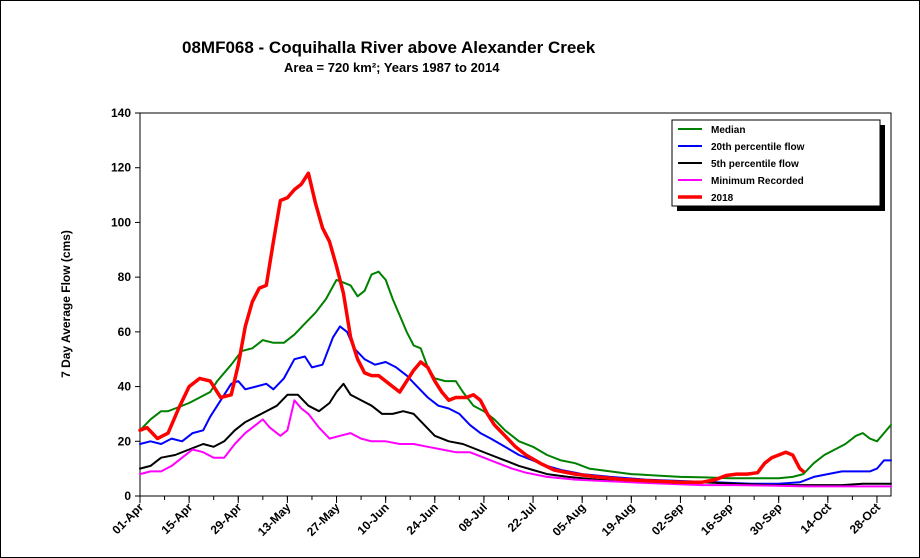 The image size is (920, 558). What do you see at coordinates (758, 147) in the screenshot?
I see `legend-label: 20th percentile flow` at bounding box center [758, 147].